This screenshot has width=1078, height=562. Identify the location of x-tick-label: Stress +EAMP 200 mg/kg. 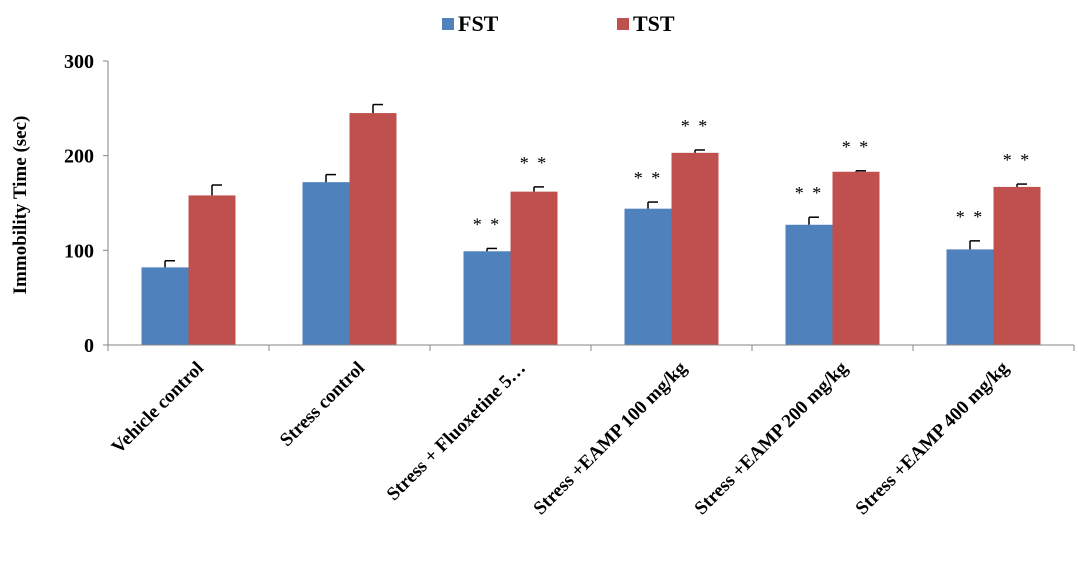
(772, 438).